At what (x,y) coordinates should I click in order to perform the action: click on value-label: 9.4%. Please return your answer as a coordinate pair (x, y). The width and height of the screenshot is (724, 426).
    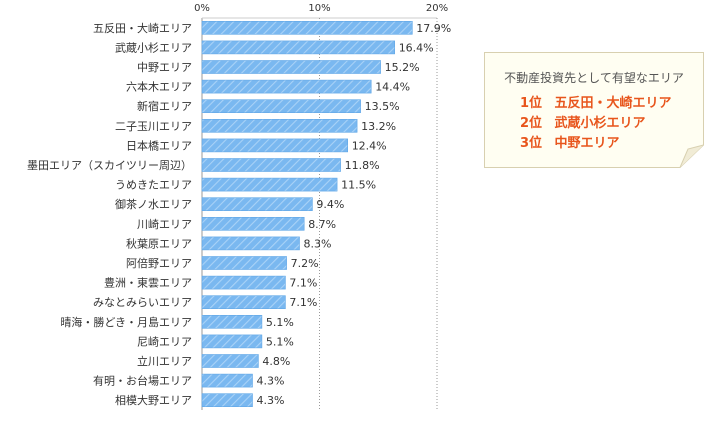
    Looking at the image, I should click on (330, 204).